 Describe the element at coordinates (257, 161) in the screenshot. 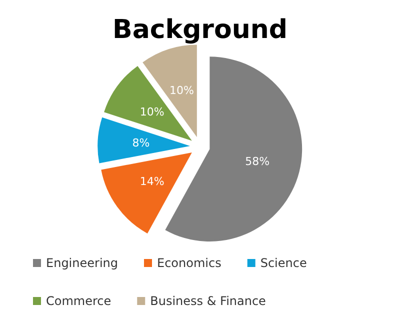

I see `data-label: 58%` at that location.